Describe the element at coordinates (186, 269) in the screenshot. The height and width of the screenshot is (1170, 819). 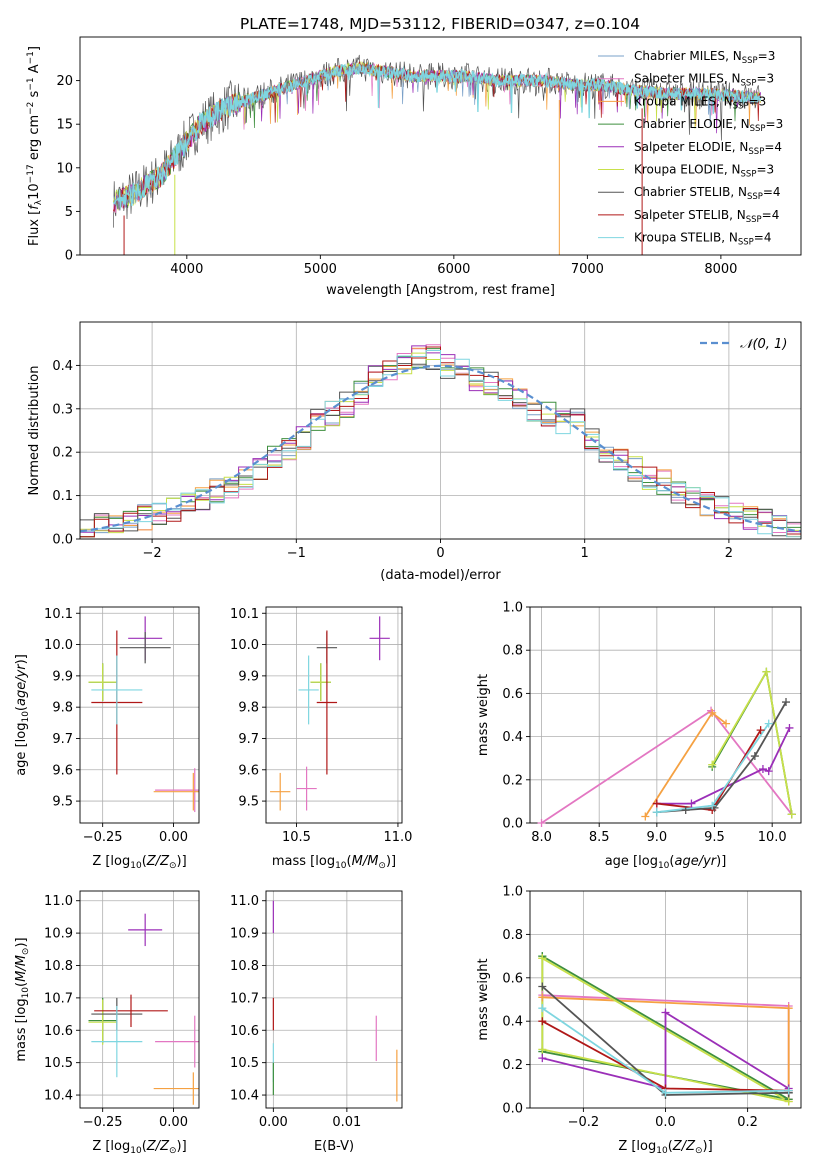
I see `x-tick-label: 4000` at that location.